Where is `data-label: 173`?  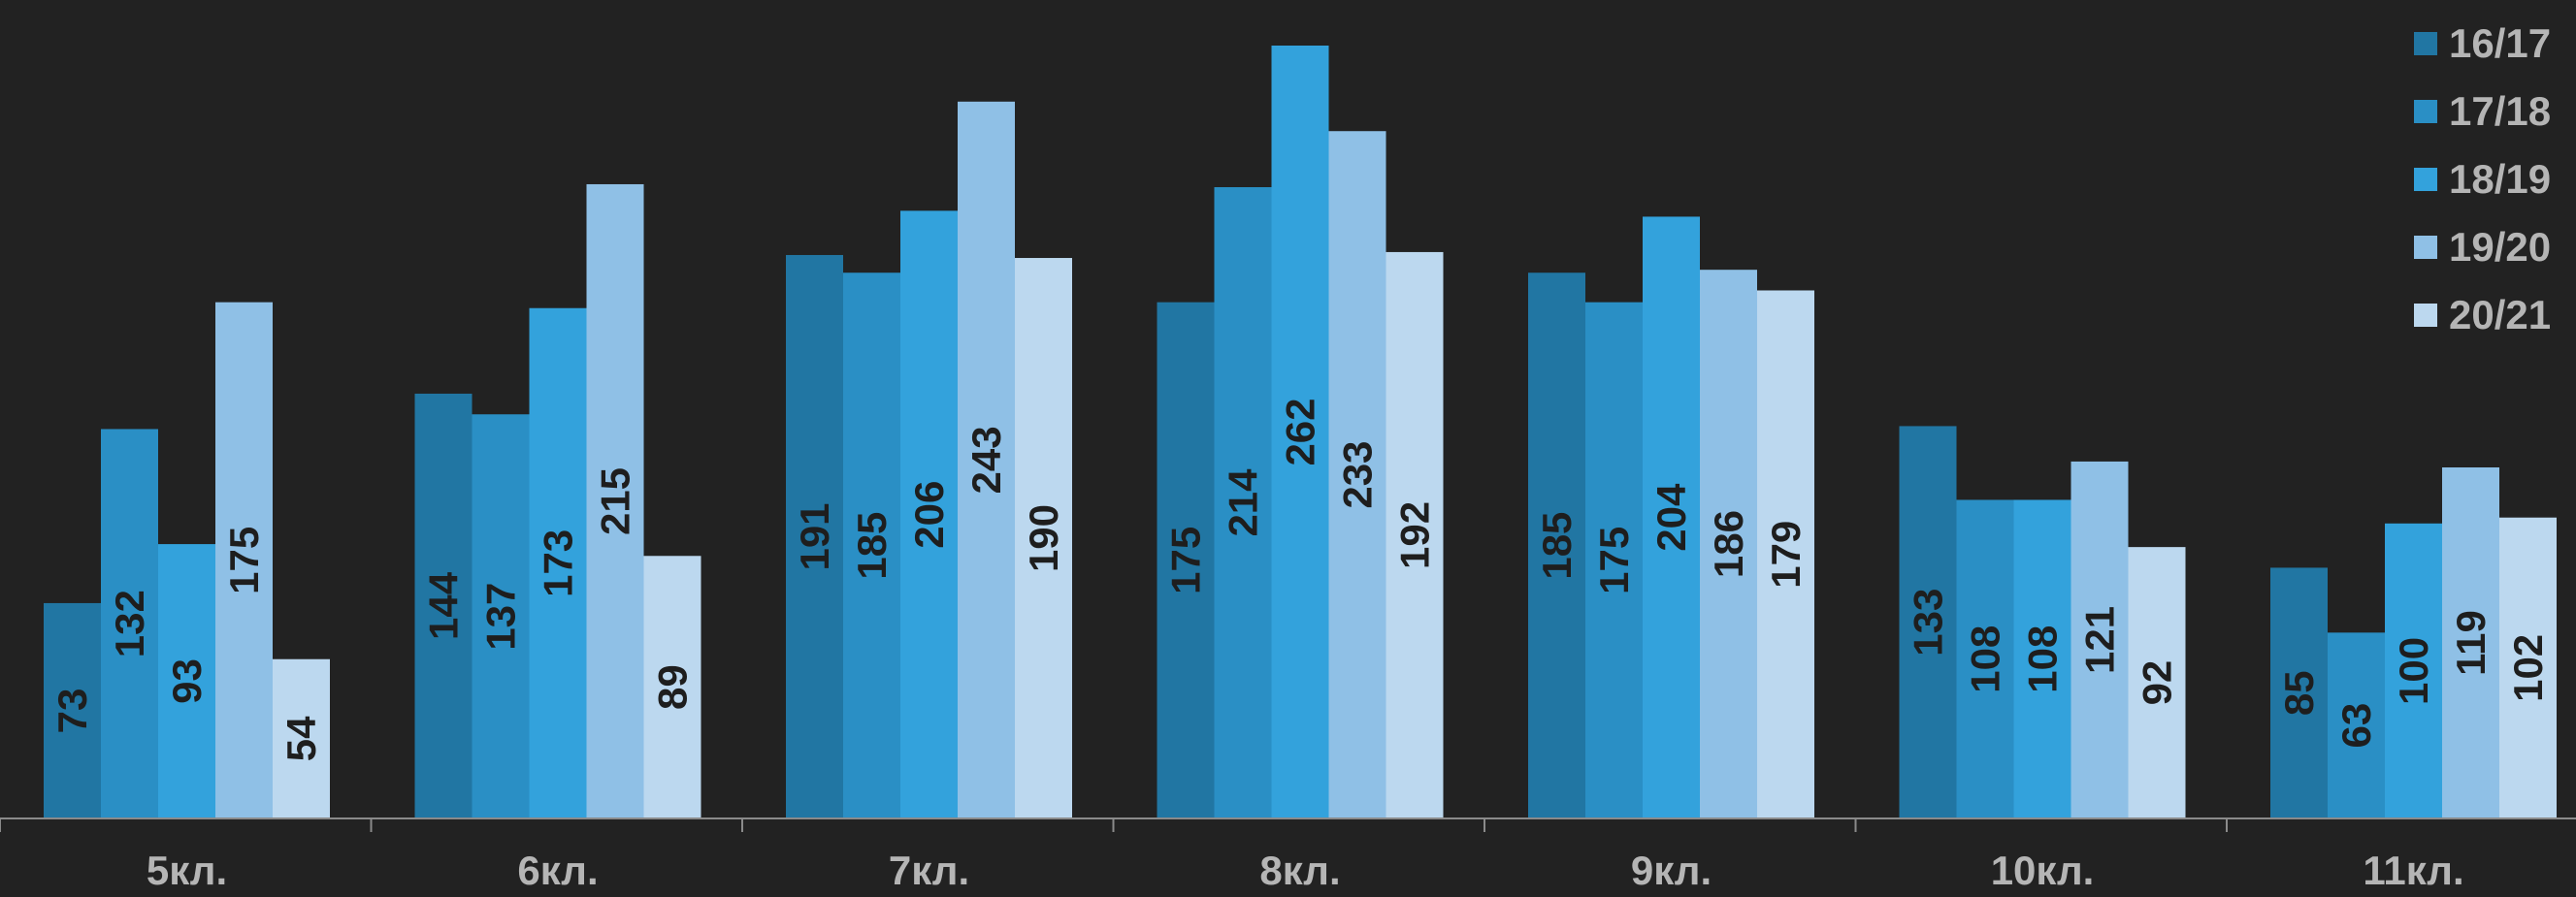 data-label: 173 is located at coordinates (558, 563).